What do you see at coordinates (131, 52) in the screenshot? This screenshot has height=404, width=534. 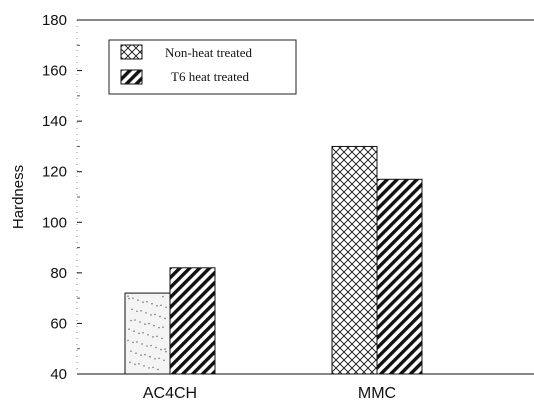 I see `legend-swatch-non-heat-treated` at bounding box center [131, 52].